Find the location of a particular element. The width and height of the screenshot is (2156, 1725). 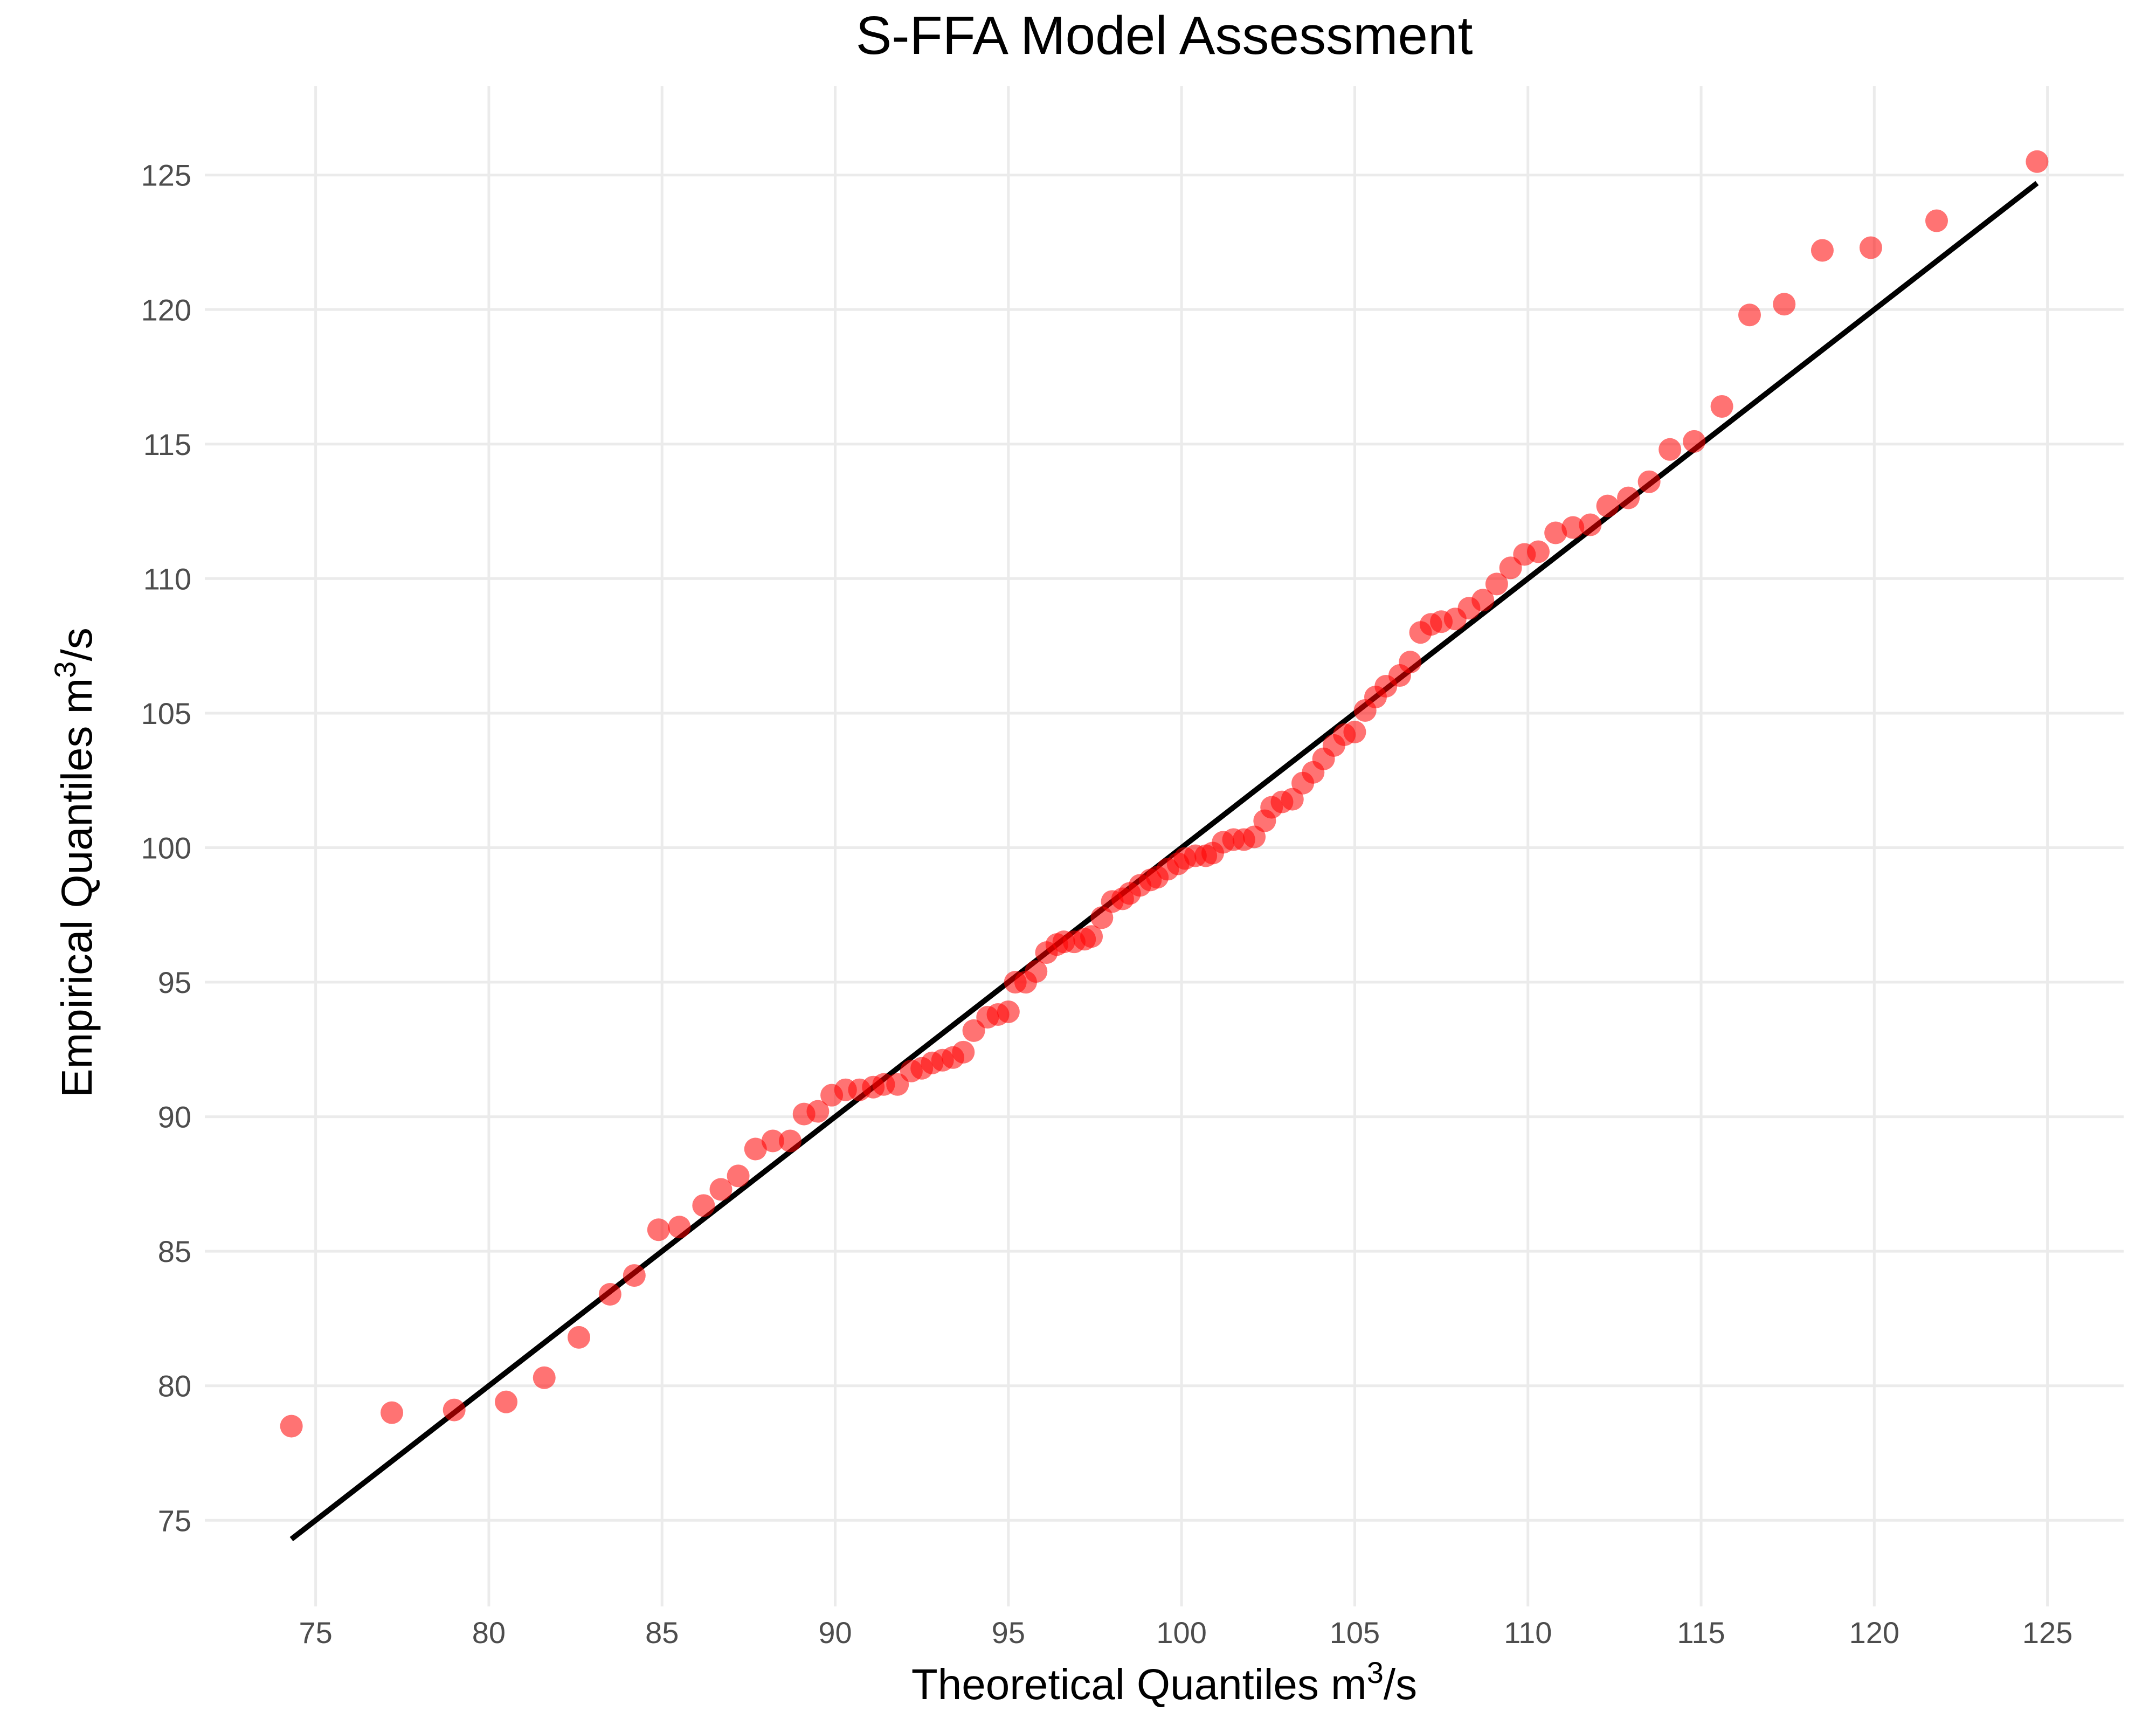

x-tick-label: 100 is located at coordinates (1181, 1633).